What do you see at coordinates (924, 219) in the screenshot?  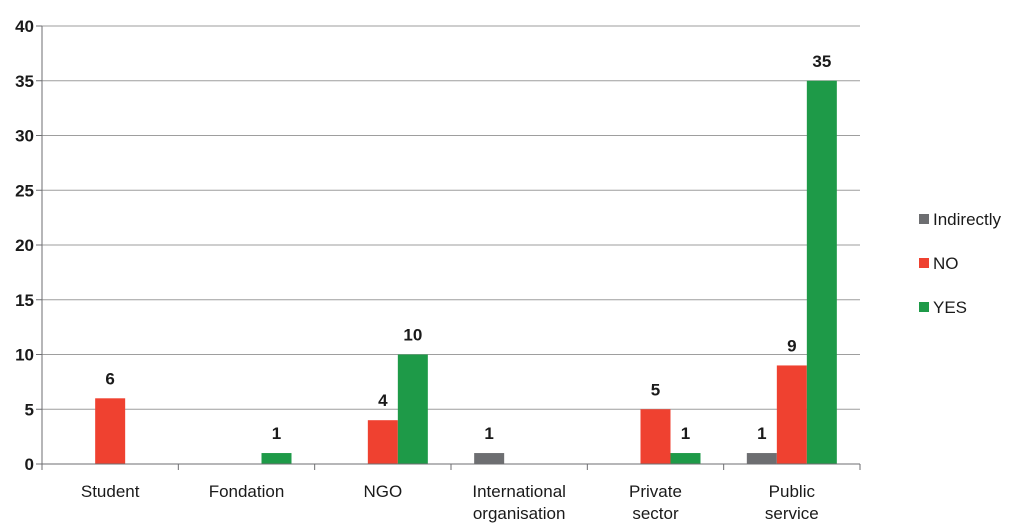 I see `legend-swatch-indirectly` at bounding box center [924, 219].